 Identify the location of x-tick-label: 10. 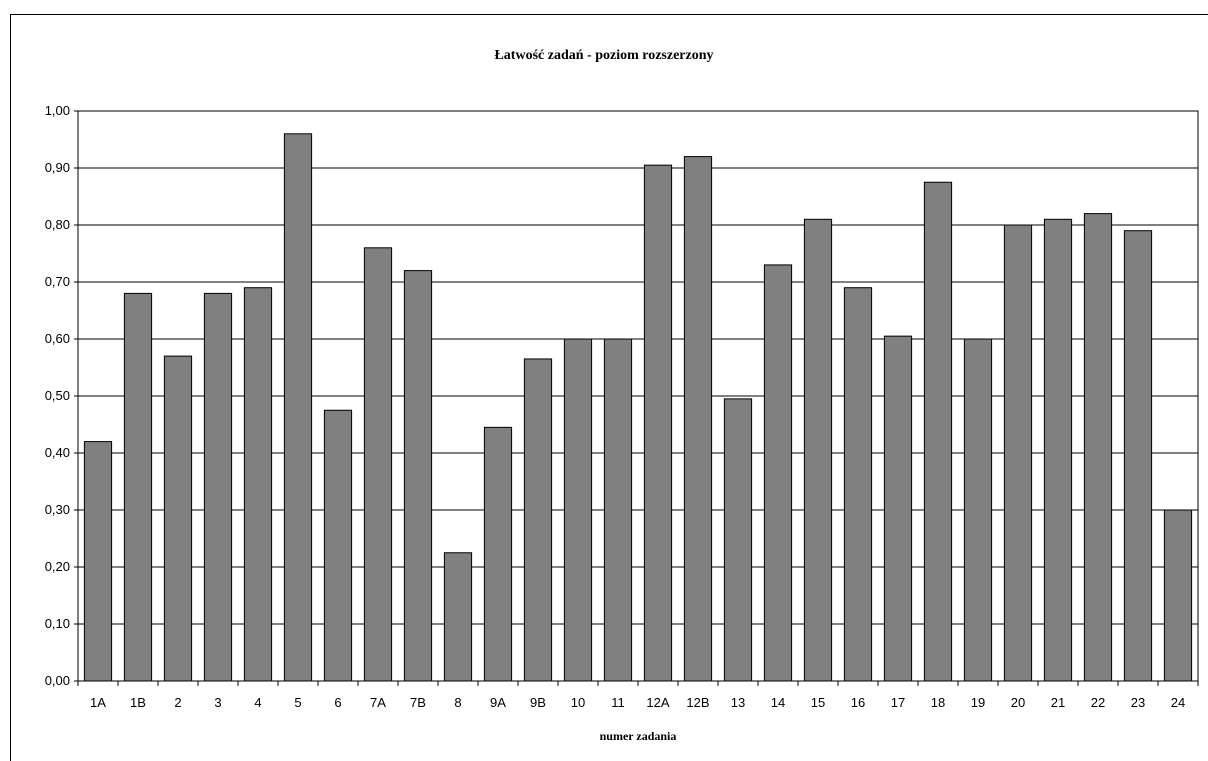
(578, 702).